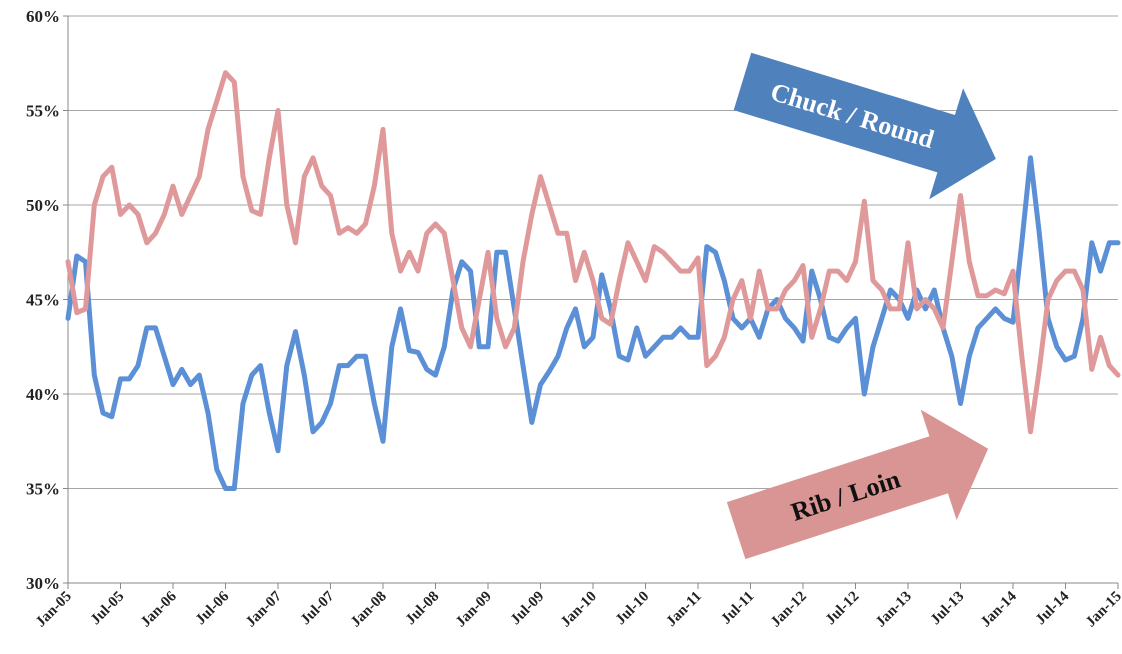 The image size is (1122, 654). I want to click on y-tick-label: 35%, so click(43, 489).